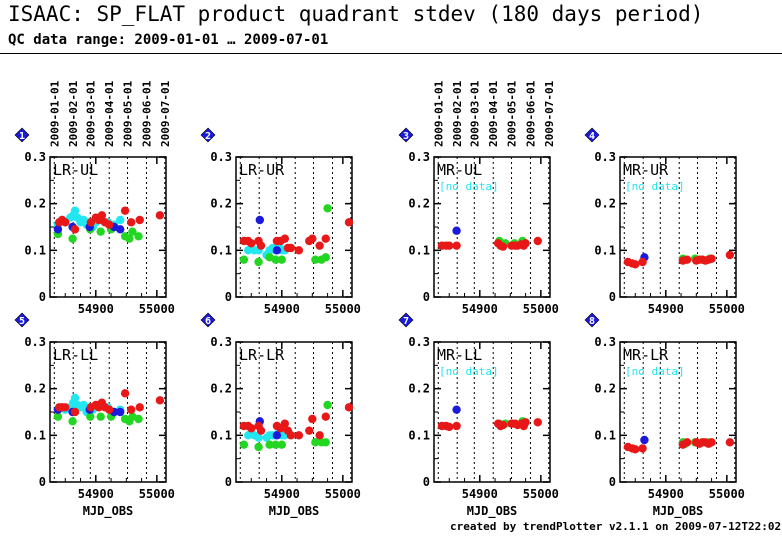  What do you see at coordinates (128, 113) in the screenshot?
I see `date-tick-label: 2009-05-01` at bounding box center [128, 113].